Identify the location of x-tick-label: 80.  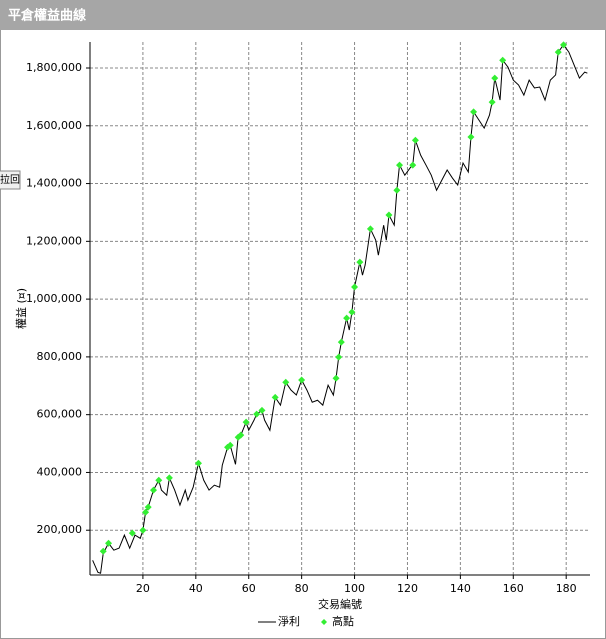
(302, 588).